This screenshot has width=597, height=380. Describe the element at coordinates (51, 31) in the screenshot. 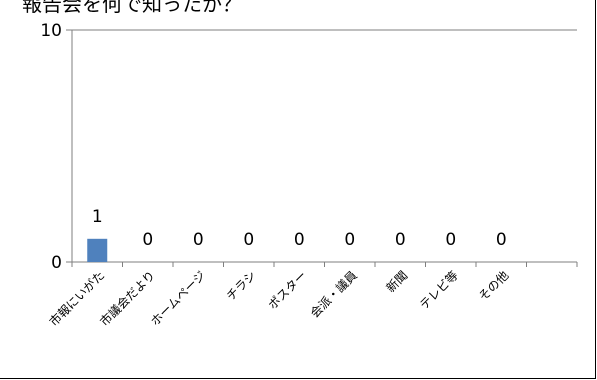

I see `y-tick-label: 10` at that location.